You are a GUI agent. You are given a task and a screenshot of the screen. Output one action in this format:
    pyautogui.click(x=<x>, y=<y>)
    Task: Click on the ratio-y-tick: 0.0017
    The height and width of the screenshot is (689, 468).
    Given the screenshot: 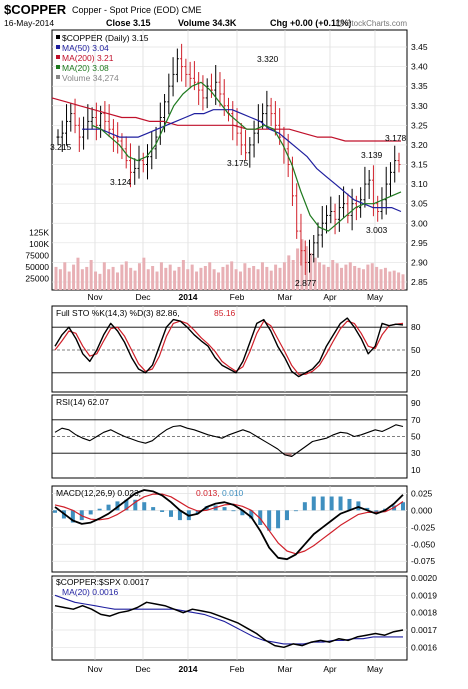 What is the action you would take?
    pyautogui.click(x=424, y=630)
    